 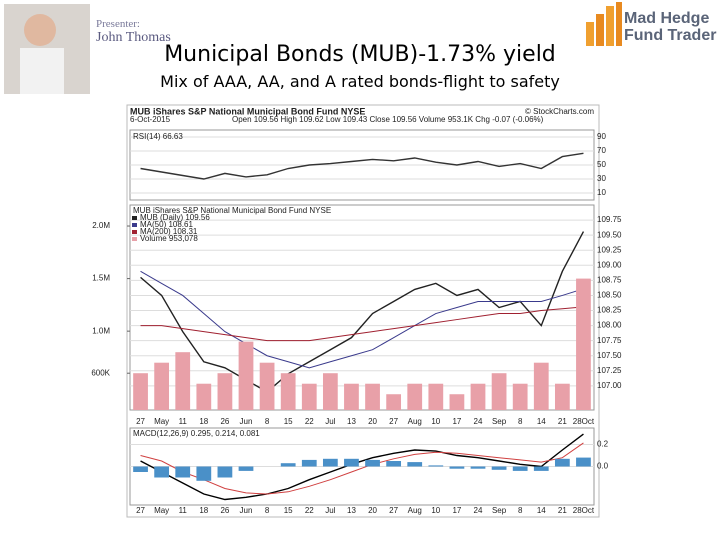 What do you see at coordinates (100, 372) in the screenshot?
I see `y2-tick-label: 600K` at bounding box center [100, 372].